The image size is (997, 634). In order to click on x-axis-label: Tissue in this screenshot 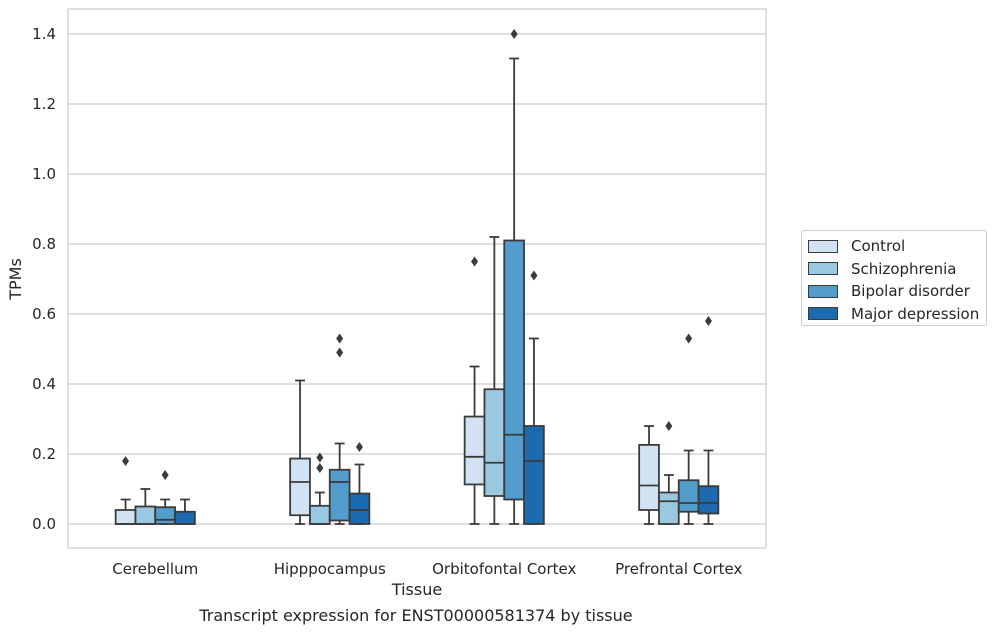, I will do `click(416, 589)`.